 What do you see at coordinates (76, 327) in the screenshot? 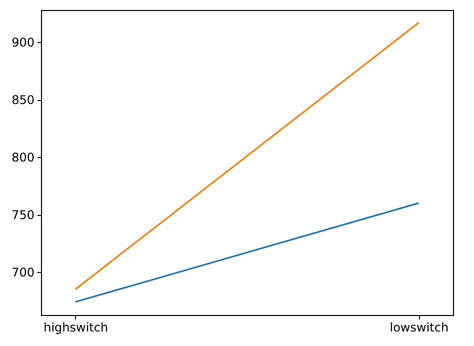
I see `x-tick-label: highswitch` at bounding box center [76, 327].